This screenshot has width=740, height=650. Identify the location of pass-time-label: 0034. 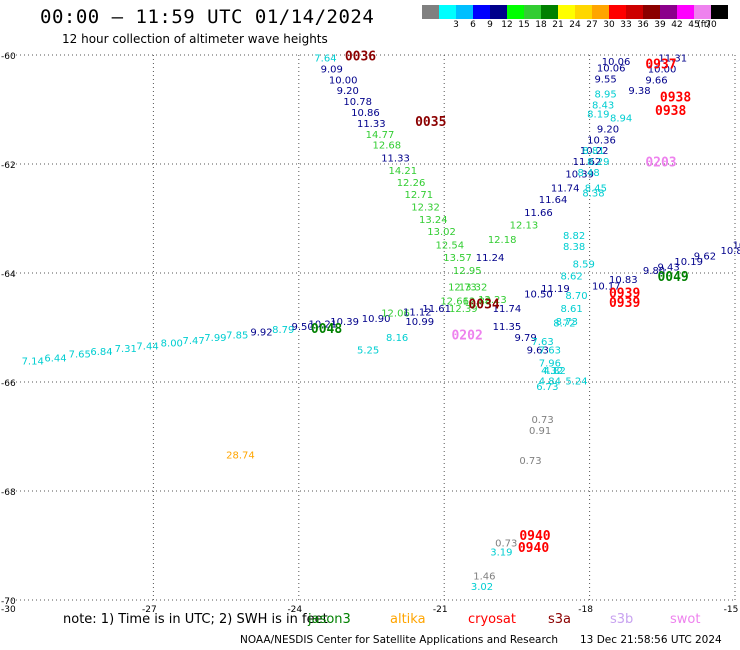
(483, 304).